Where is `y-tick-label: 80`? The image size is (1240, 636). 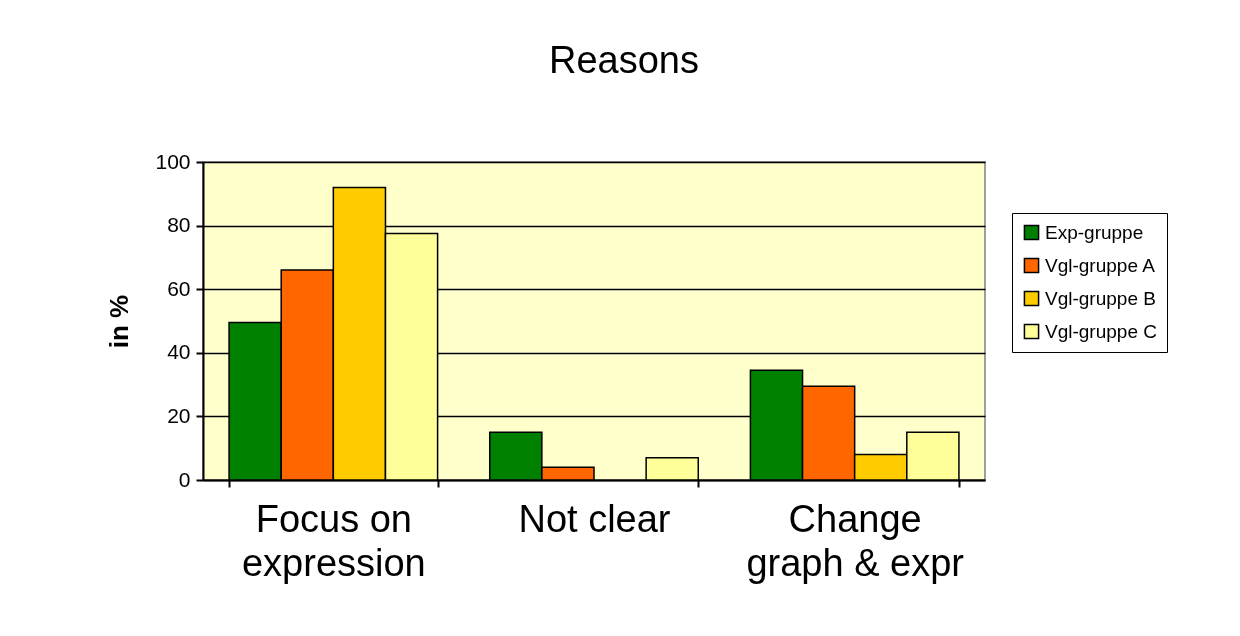 y-tick-label: 80 is located at coordinates (179, 225).